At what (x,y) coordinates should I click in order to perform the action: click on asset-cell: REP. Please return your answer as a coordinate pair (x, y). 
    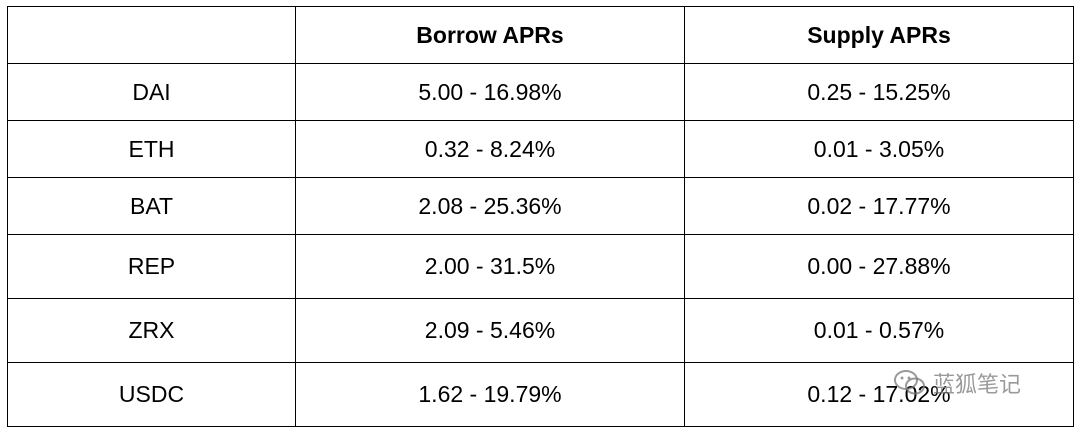
    Looking at the image, I should click on (151, 266).